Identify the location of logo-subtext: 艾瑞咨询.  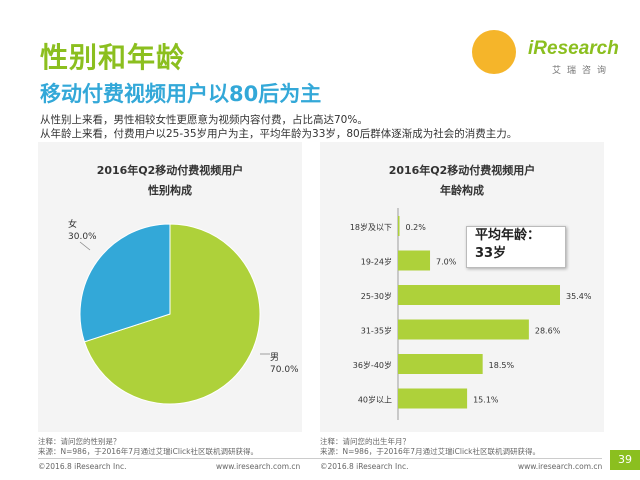
(582, 71).